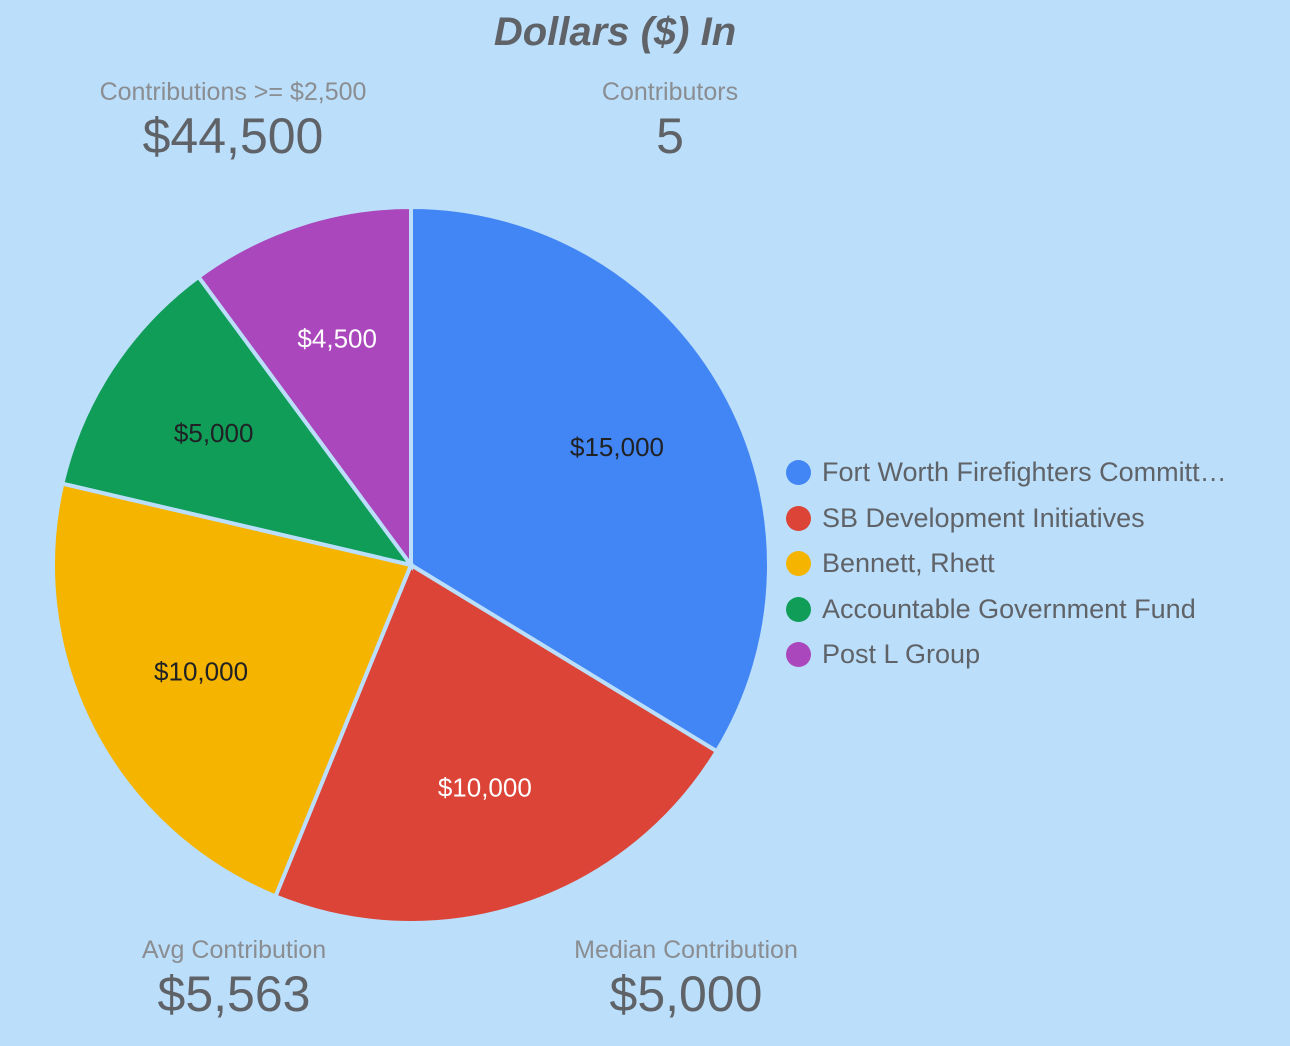 This screenshot has width=1290, height=1046. What do you see at coordinates (670, 136) in the screenshot?
I see `metric-value: 5` at bounding box center [670, 136].